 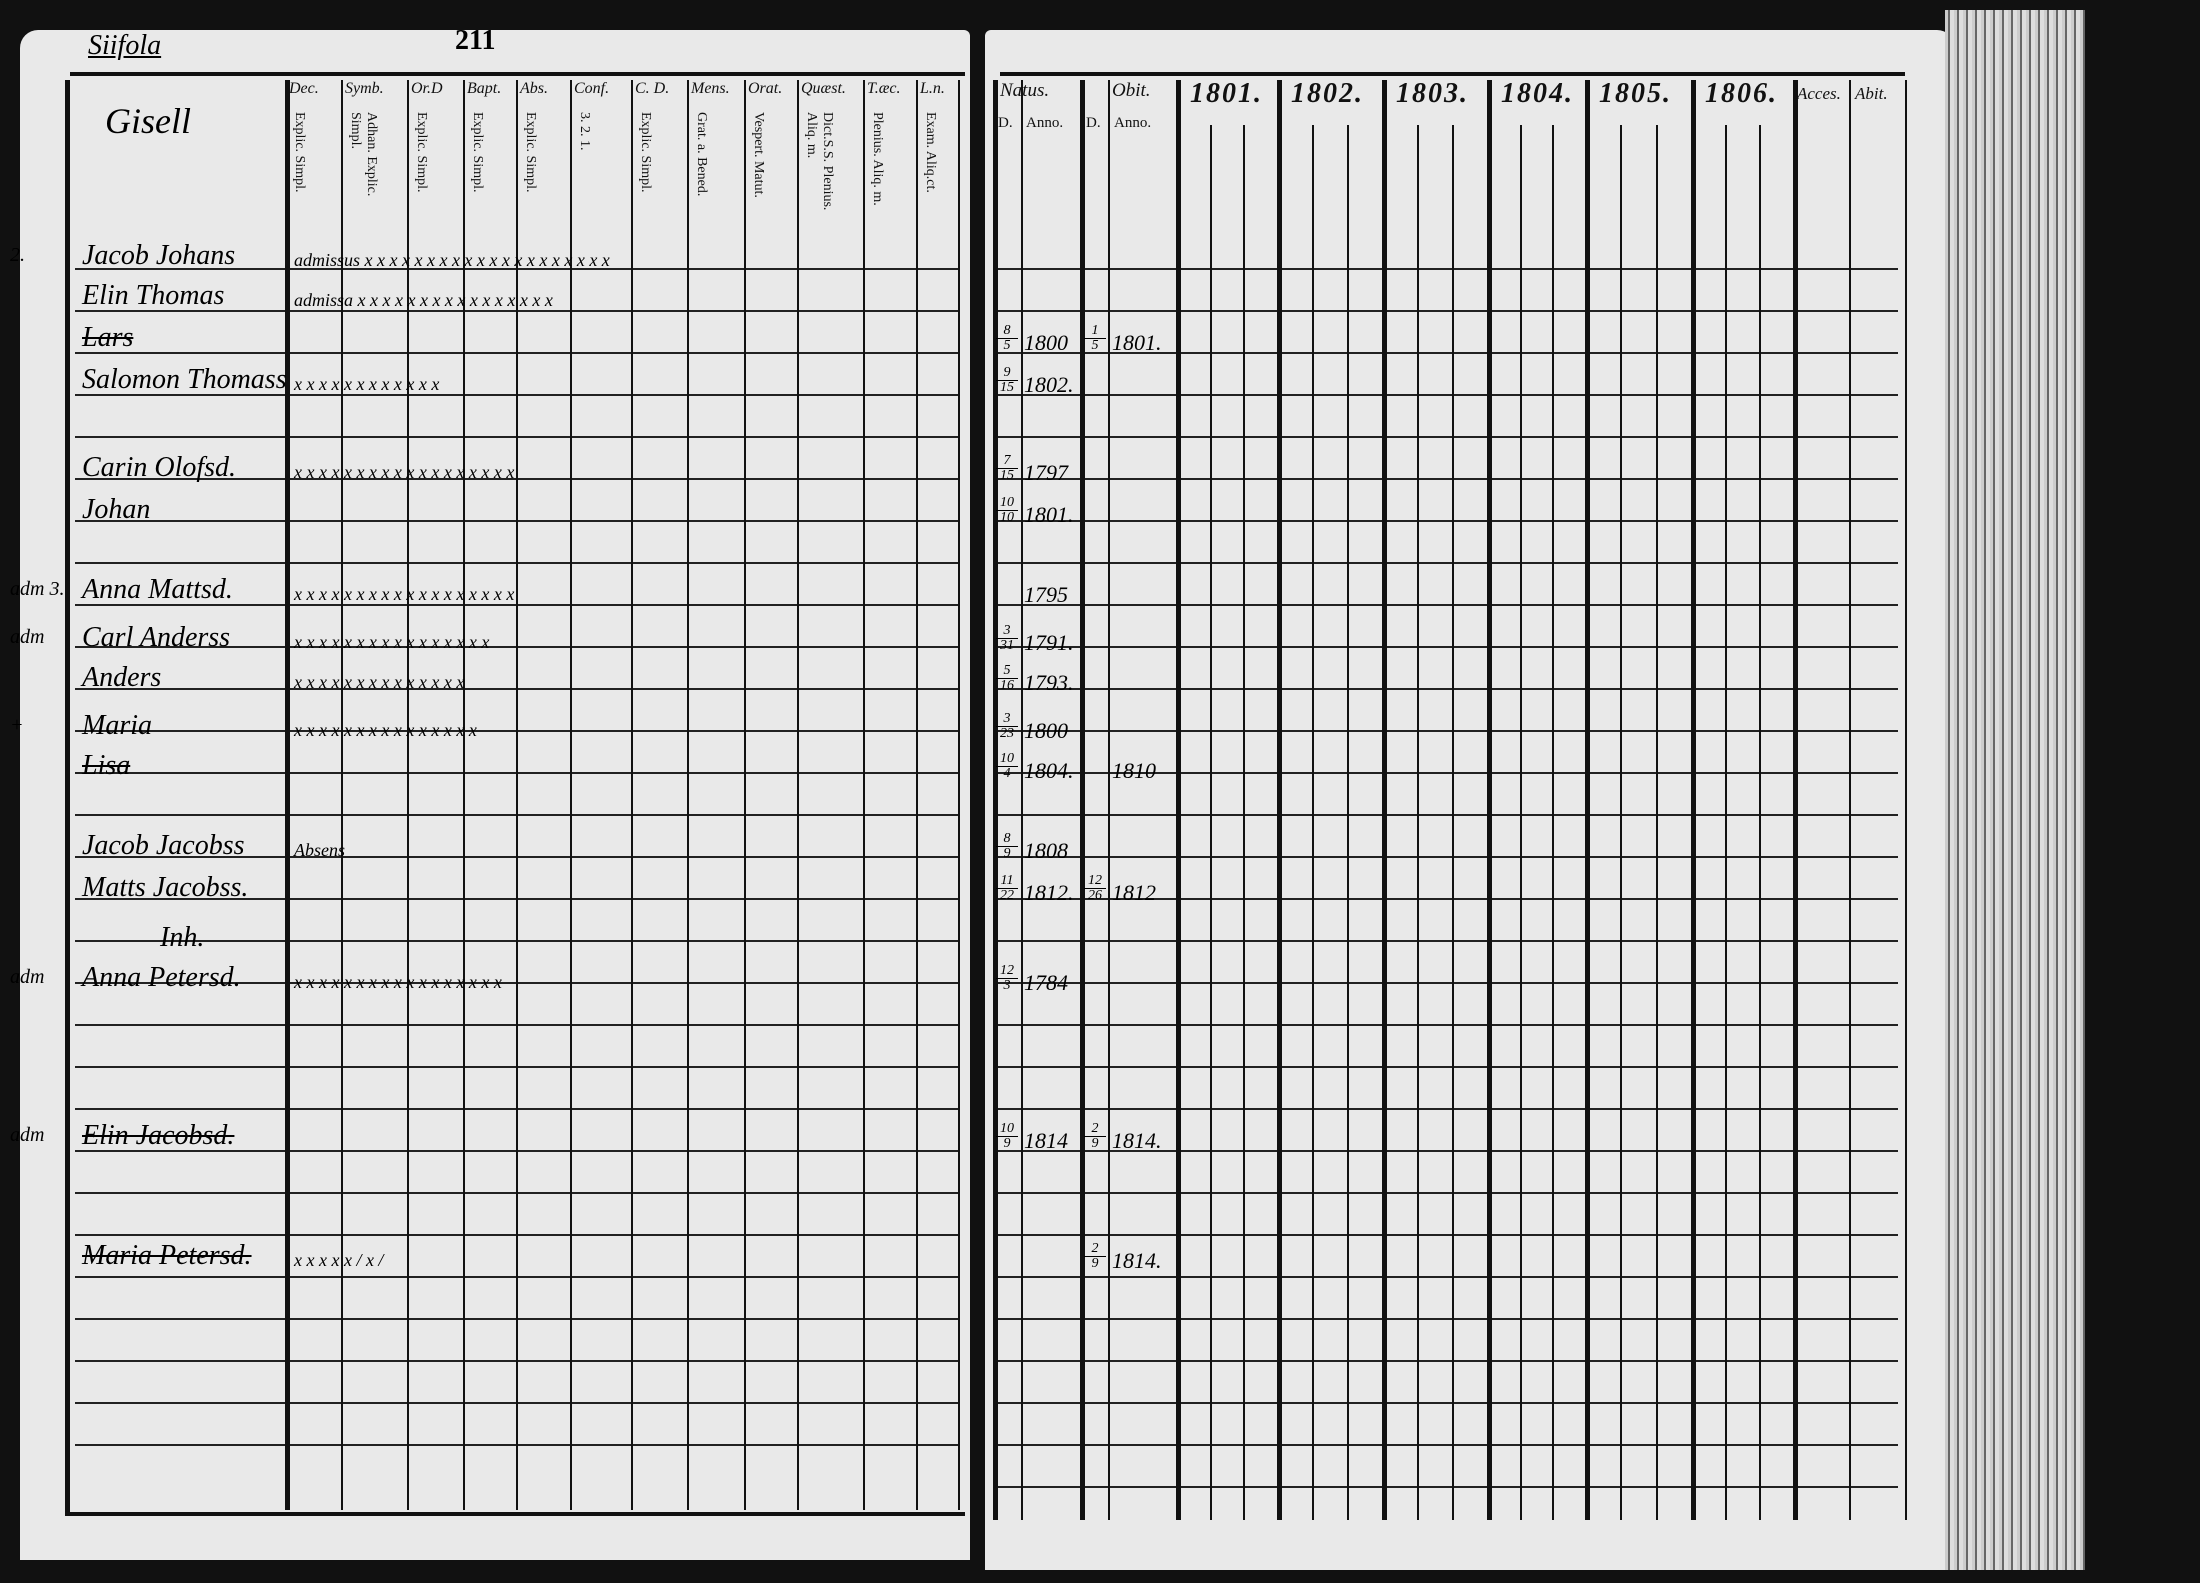 What do you see at coordinates (652, 88) in the screenshot?
I see `column-header: C. D.` at bounding box center [652, 88].